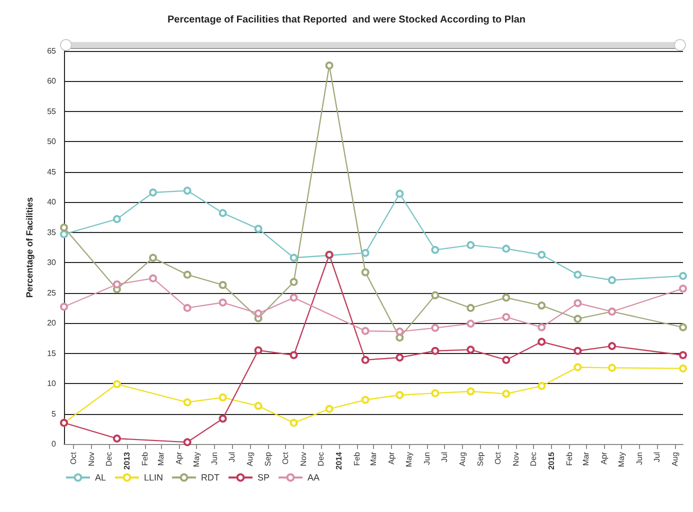 The image size is (693, 512). I want to click on legend-label: AL, so click(100, 477).